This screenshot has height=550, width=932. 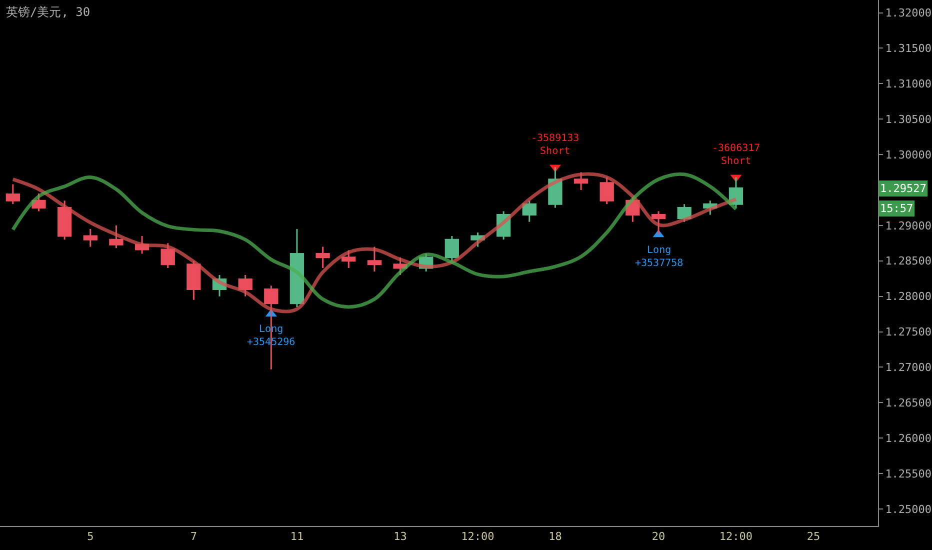 What do you see at coordinates (903, 188) in the screenshot?
I see `text: 1.29527` at bounding box center [903, 188].